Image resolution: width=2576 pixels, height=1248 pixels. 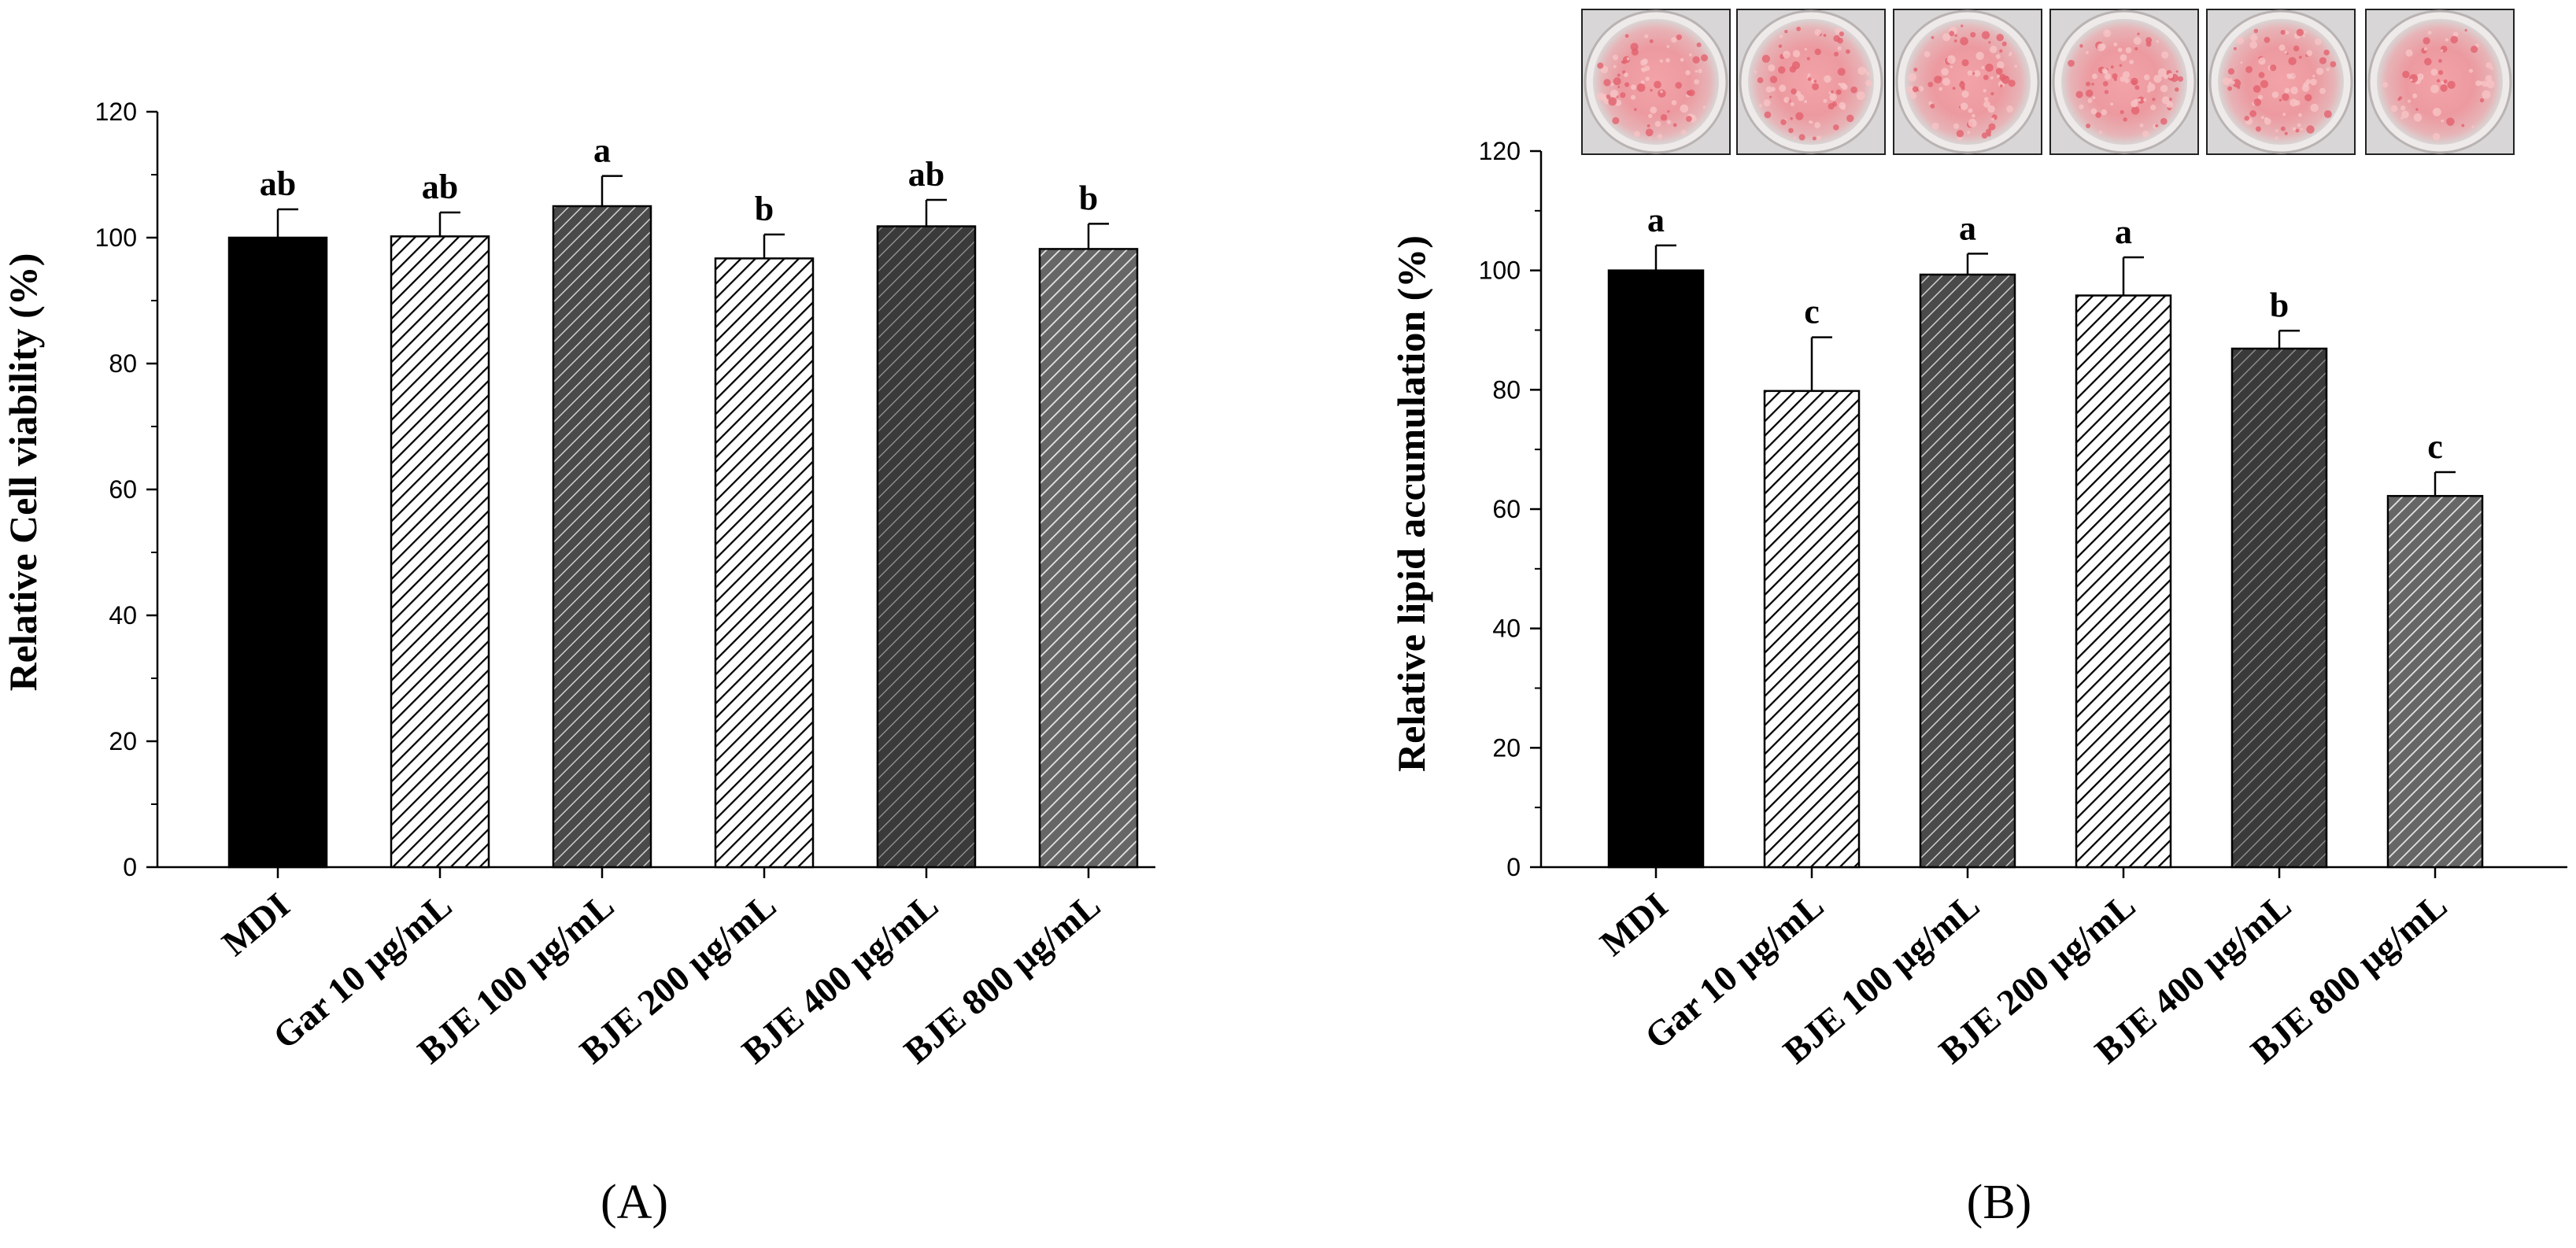 What do you see at coordinates (1633, 924) in the screenshot?
I see `category-label: MDI` at bounding box center [1633, 924].